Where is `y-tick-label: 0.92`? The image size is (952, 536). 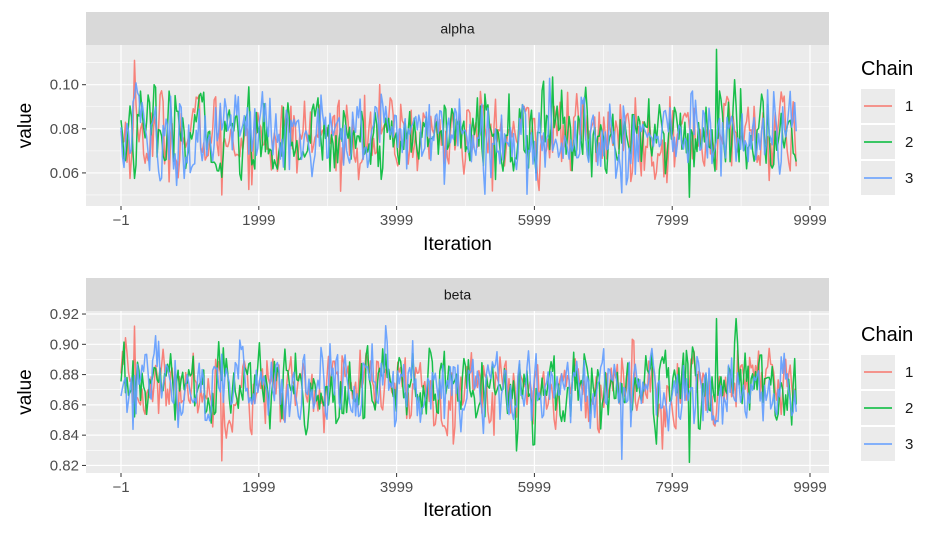
y-tick-label: 0.92 is located at coordinates (64, 314).